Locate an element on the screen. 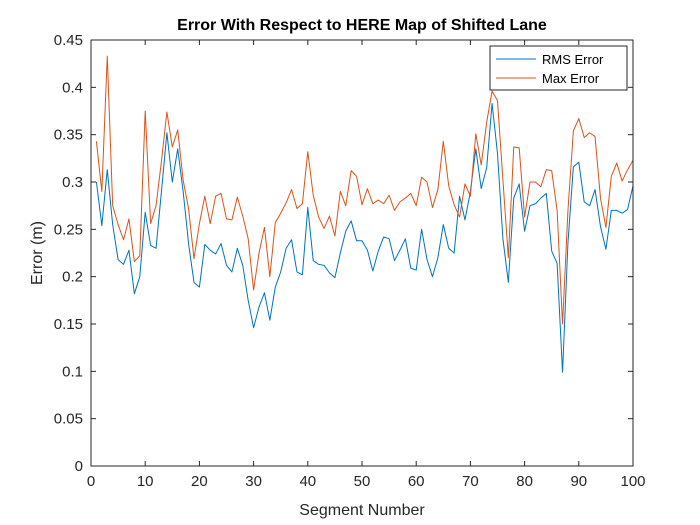 Image resolution: width=700 pixels, height=525 pixels. y-tick-label: 0.15 is located at coordinates (68, 324).